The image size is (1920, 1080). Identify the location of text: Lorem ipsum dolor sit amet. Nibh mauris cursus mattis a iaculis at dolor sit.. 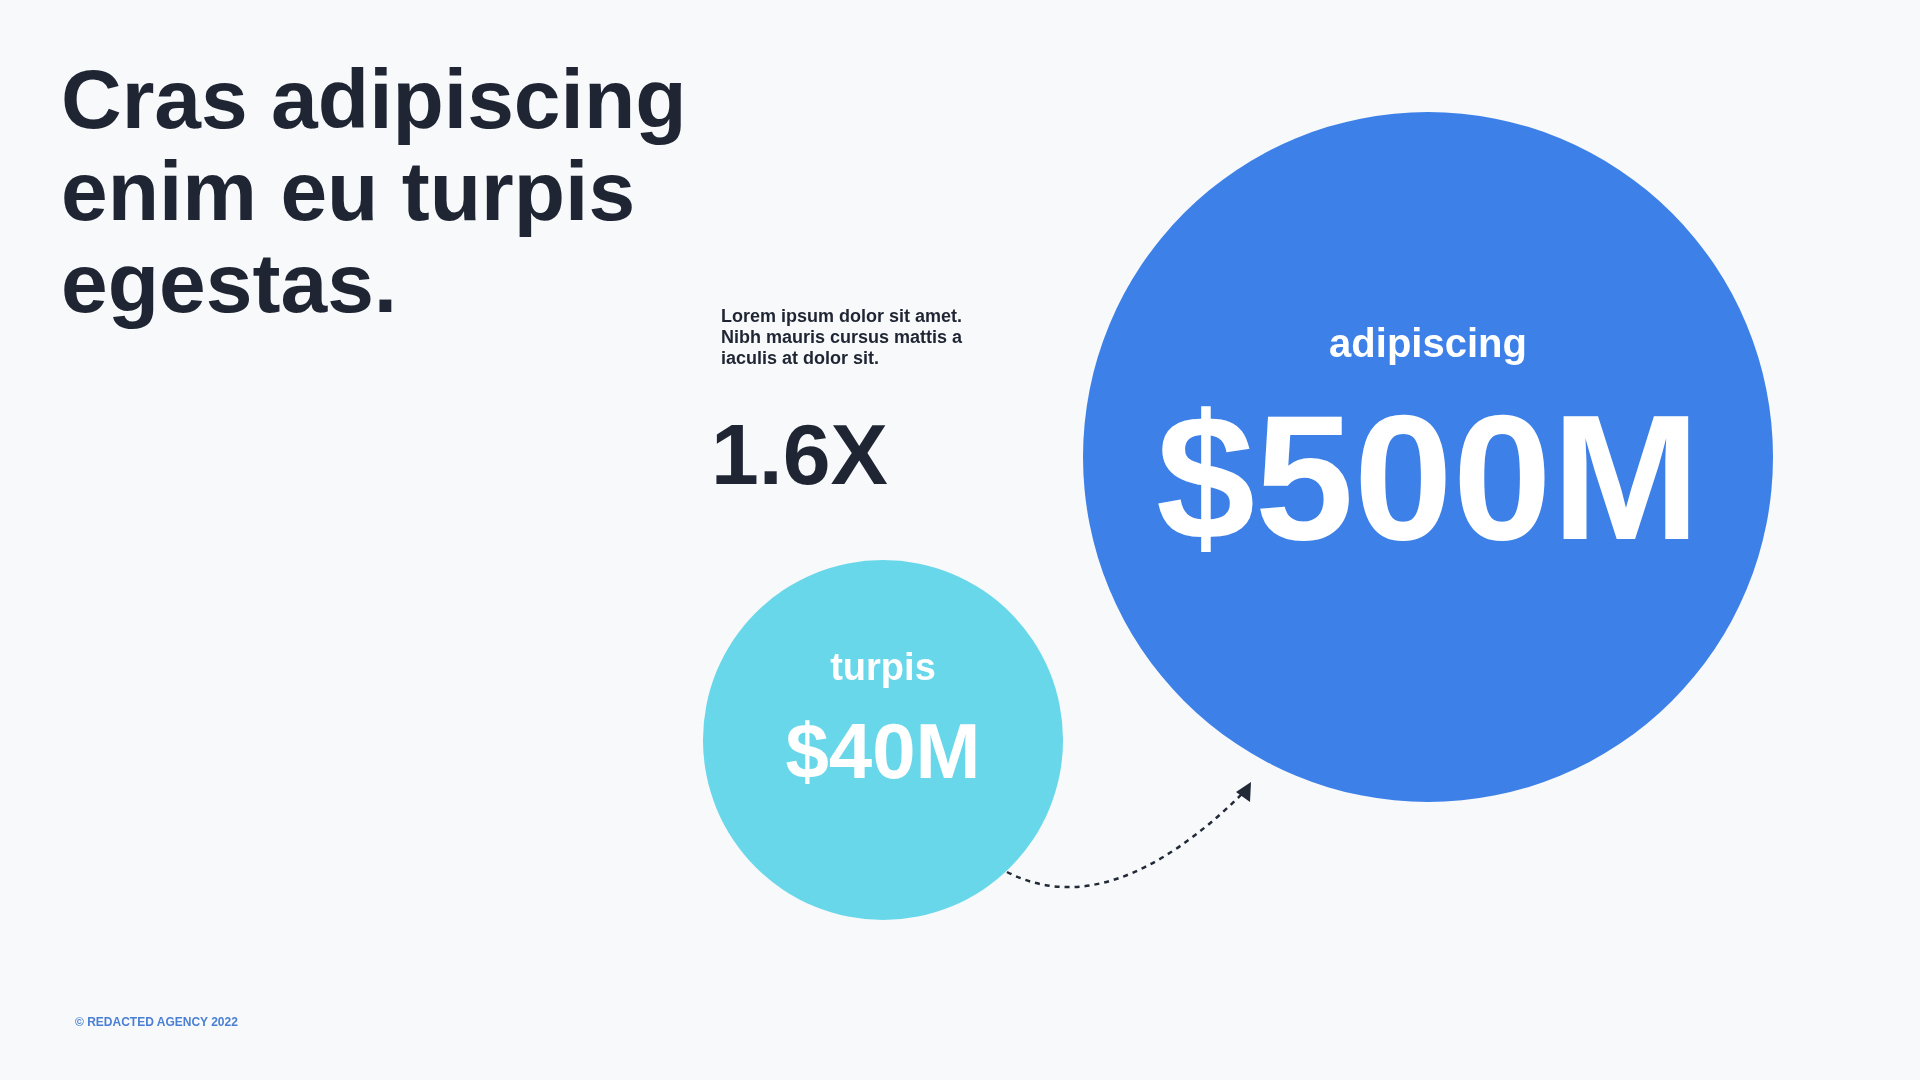
(842, 337).